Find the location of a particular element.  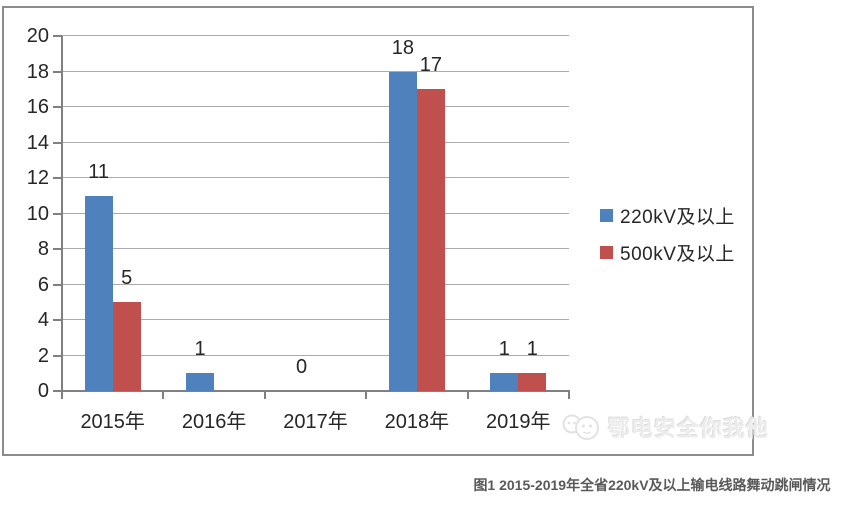

bar-500kV及以上-2015年 is located at coordinates (126, 346).